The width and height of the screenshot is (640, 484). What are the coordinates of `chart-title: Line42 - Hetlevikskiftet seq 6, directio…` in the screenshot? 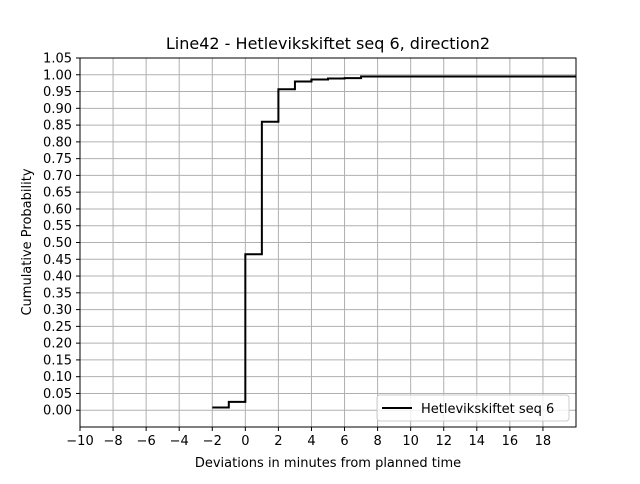 It's located at (328, 43).